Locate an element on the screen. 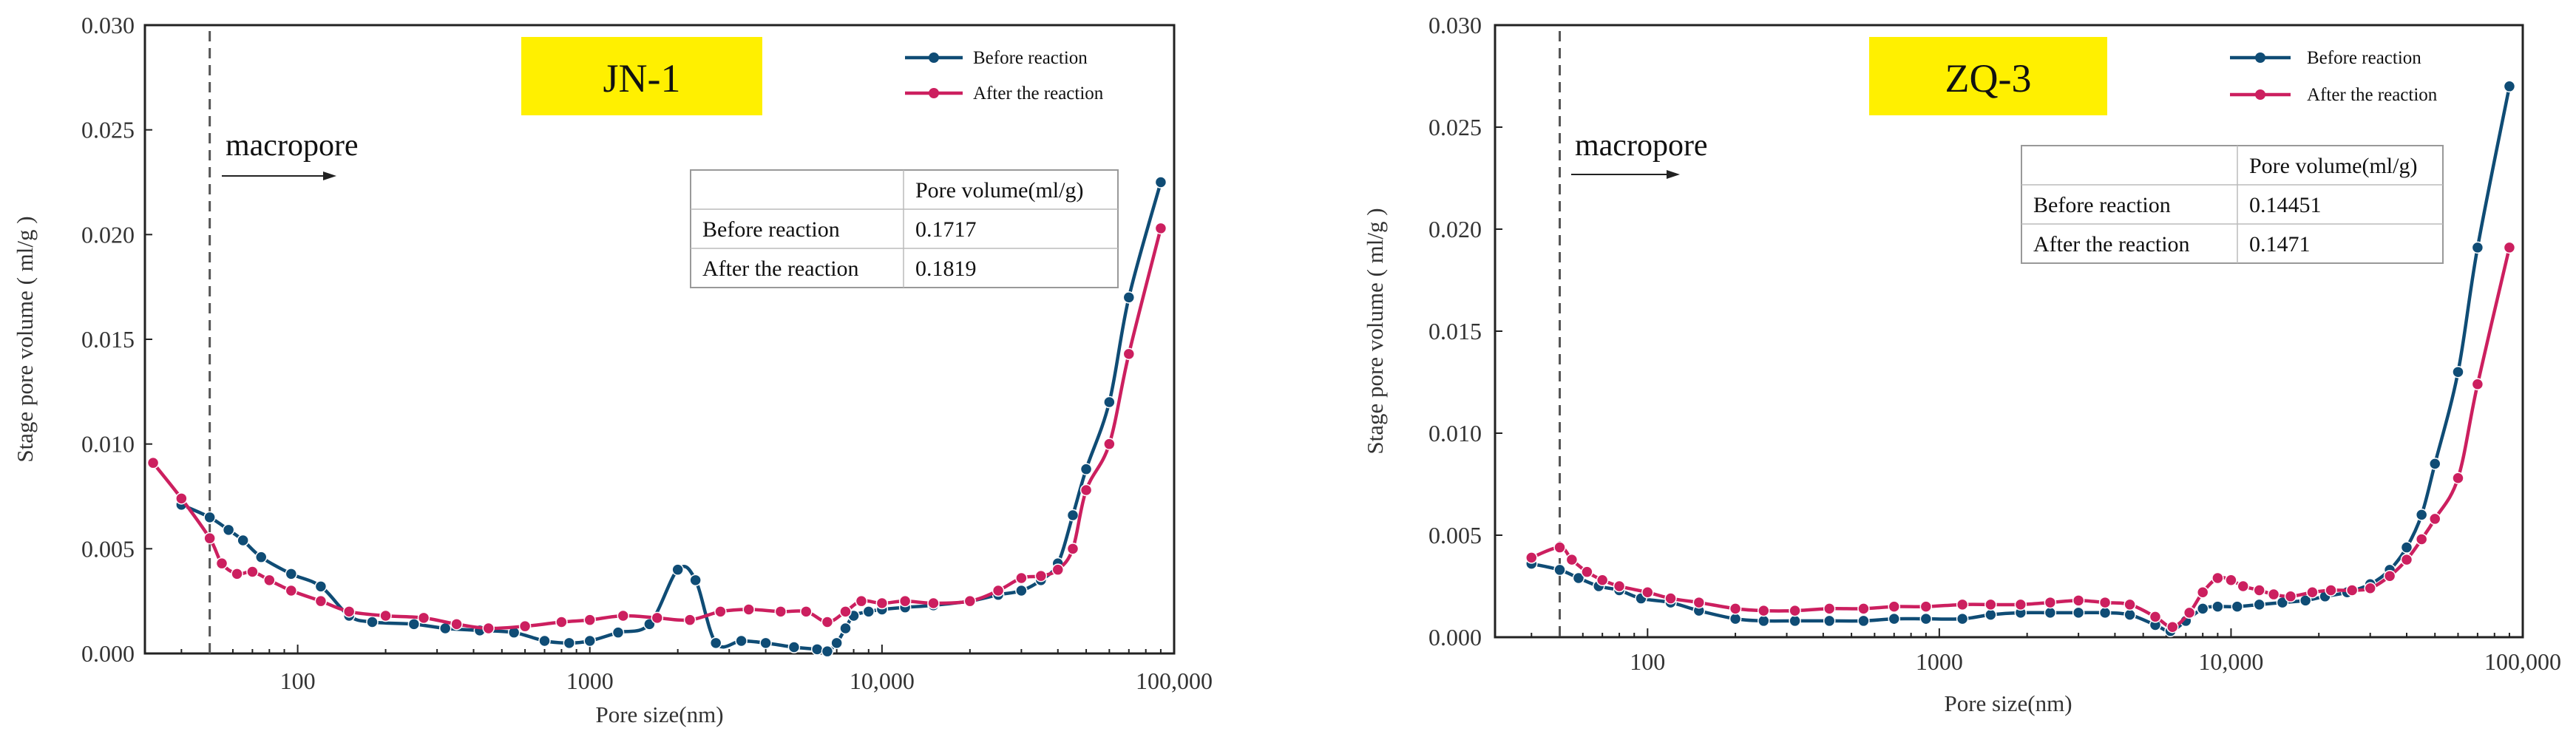  x-tick-label: 100 is located at coordinates (1647, 661).